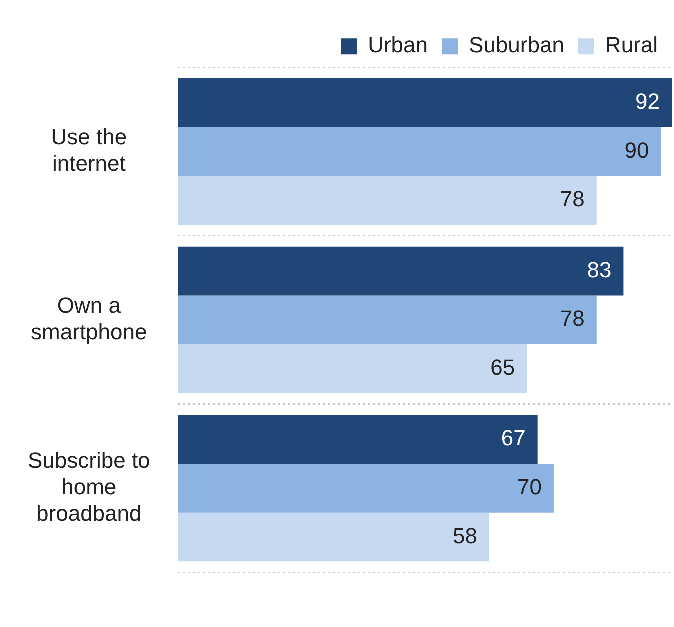  Describe the element at coordinates (631, 45) in the screenshot. I see `legend-label: Rural` at that location.